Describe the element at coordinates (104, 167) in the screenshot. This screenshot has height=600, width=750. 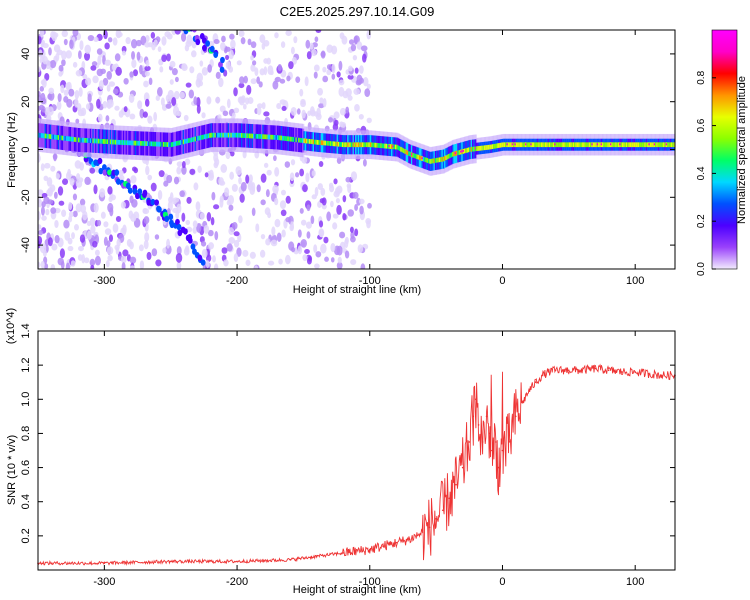
I see `diagonal-trace-cell` at that location.